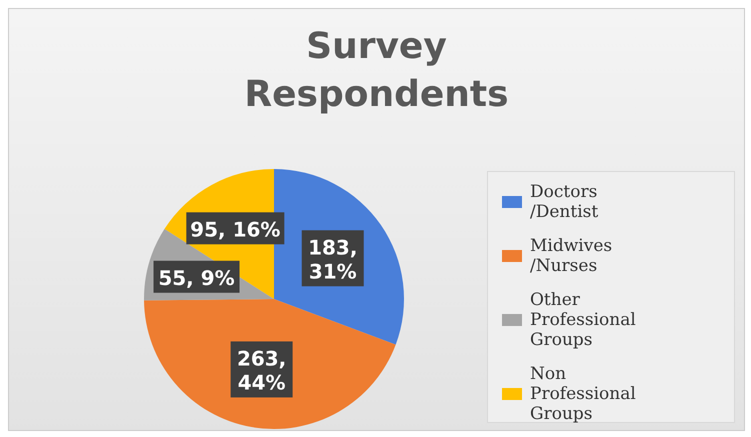 This screenshot has height=437, width=751. Describe the element at coordinates (564, 202) in the screenshot. I see `legend-label: Doctors /Dentist` at that location.